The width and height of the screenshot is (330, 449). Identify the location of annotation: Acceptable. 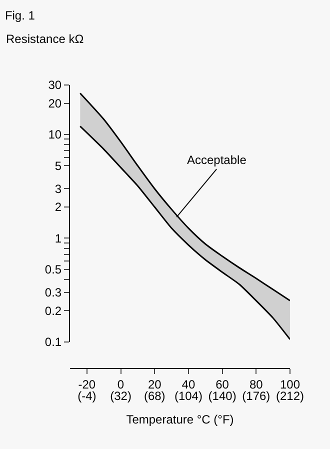
(217, 160).